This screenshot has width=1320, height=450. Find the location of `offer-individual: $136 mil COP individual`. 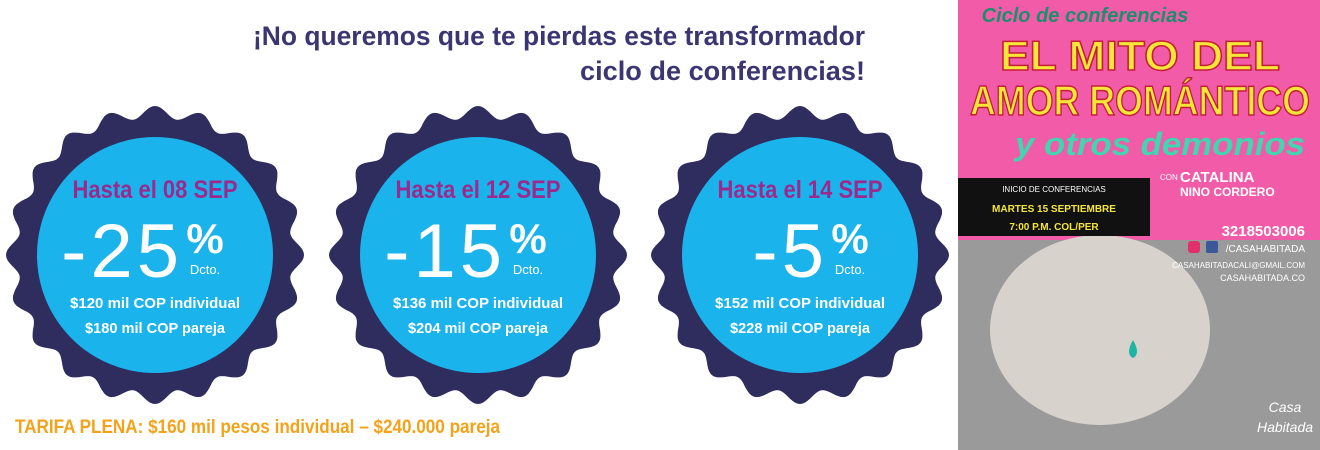

offer-individual: $136 mil COP individual is located at coordinates (478, 303).